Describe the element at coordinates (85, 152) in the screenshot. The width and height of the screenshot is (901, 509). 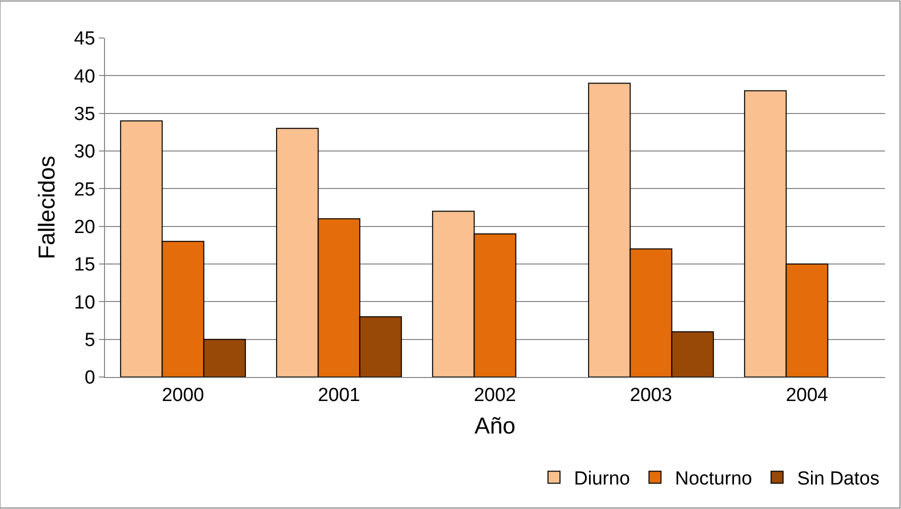
I see `y-tick-label: 30` at that location.